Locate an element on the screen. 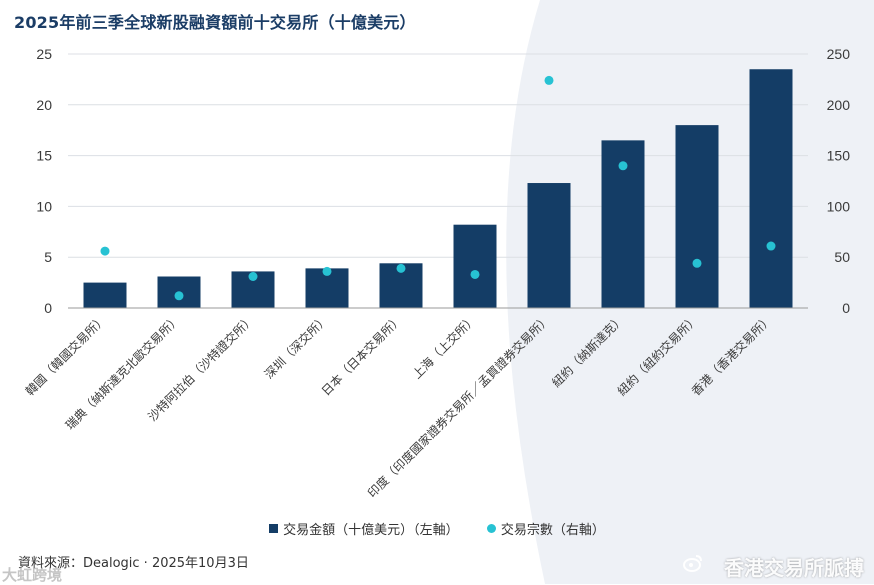 Image resolution: width=874 pixels, height=585 pixels. source-note: 資料來源：Dealogic · 2025年10月3日 is located at coordinates (133, 563).